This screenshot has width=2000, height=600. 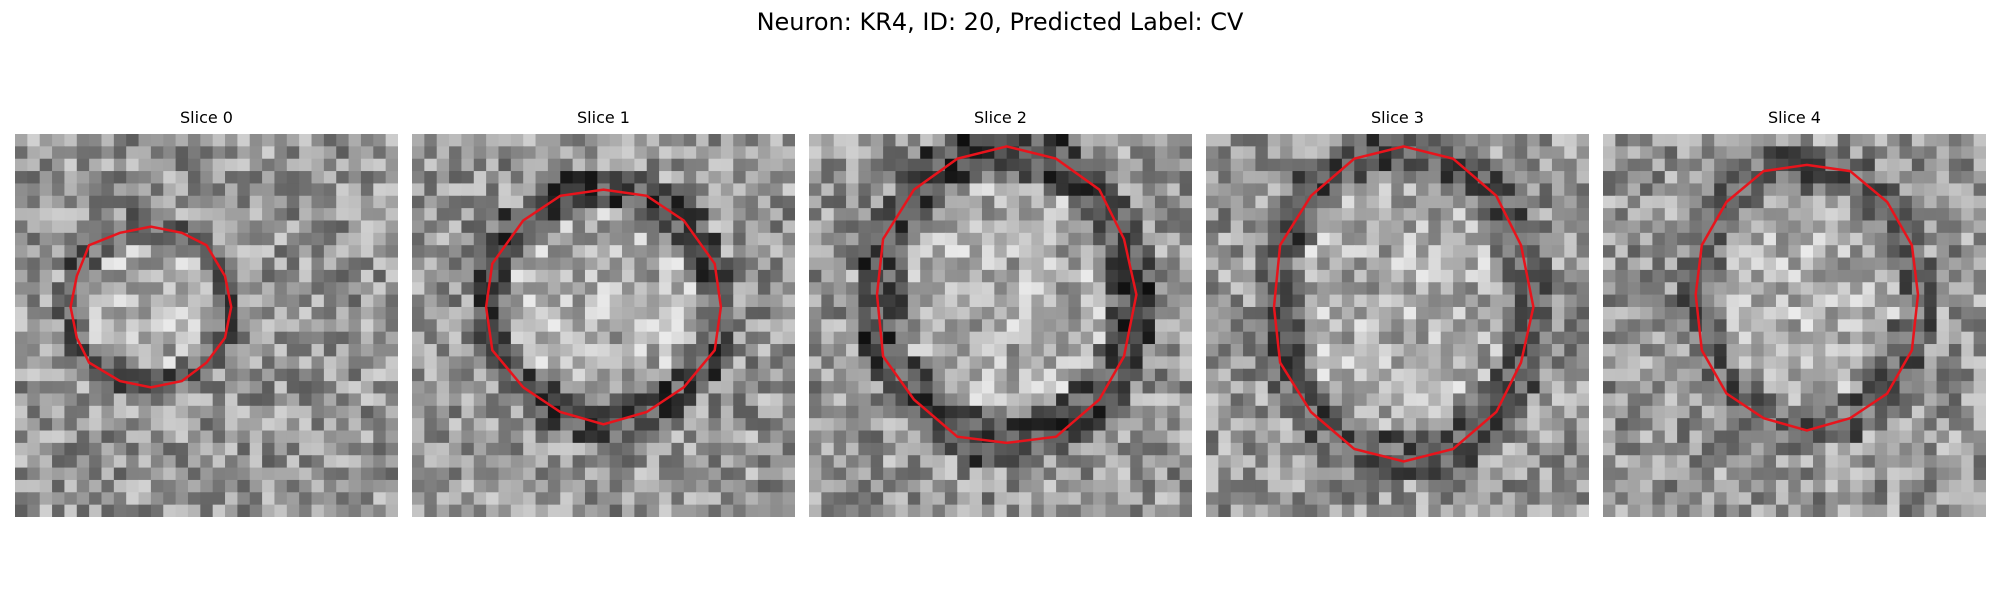 I want to click on slice-panel: Slice 3, so click(x=1397, y=312).